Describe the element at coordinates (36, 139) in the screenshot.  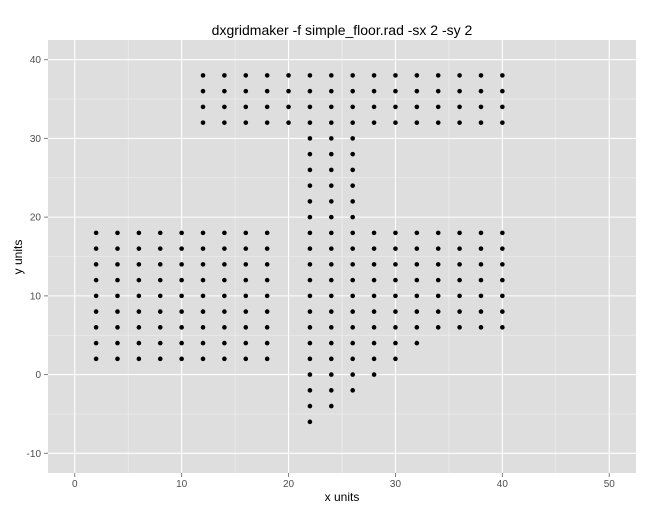
I see `y-tick-label: 30` at that location.